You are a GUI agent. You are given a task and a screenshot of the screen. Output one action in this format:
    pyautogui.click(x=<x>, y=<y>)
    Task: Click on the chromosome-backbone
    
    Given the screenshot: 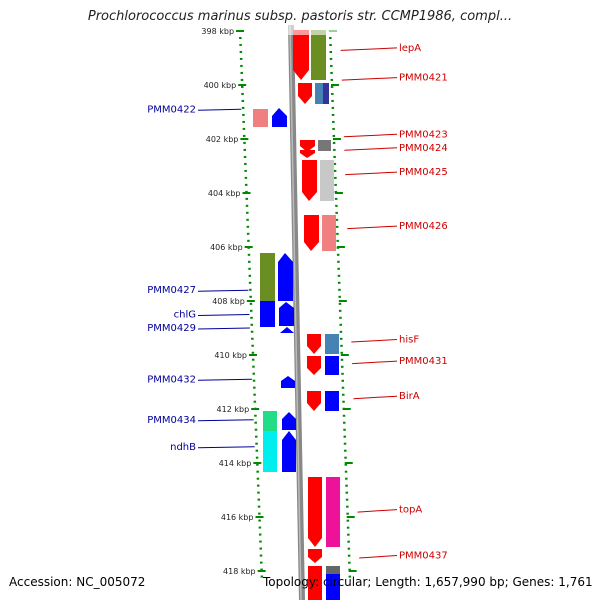 What is the action you would take?
    pyautogui.click(x=296, y=312)
    